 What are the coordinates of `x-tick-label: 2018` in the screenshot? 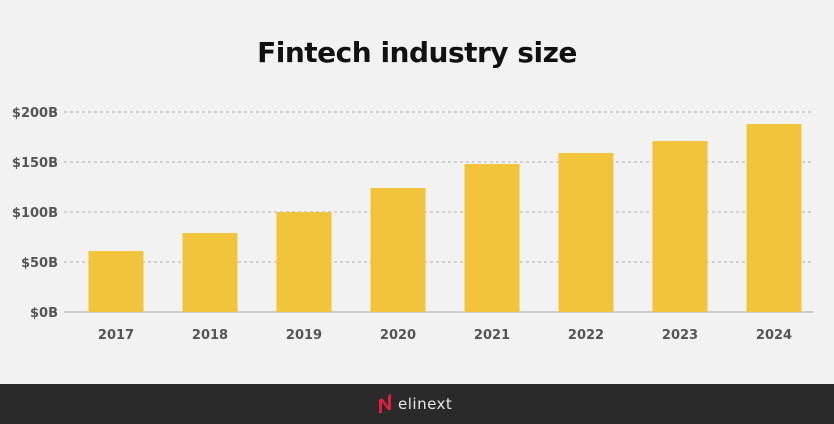 It's located at (210, 335).